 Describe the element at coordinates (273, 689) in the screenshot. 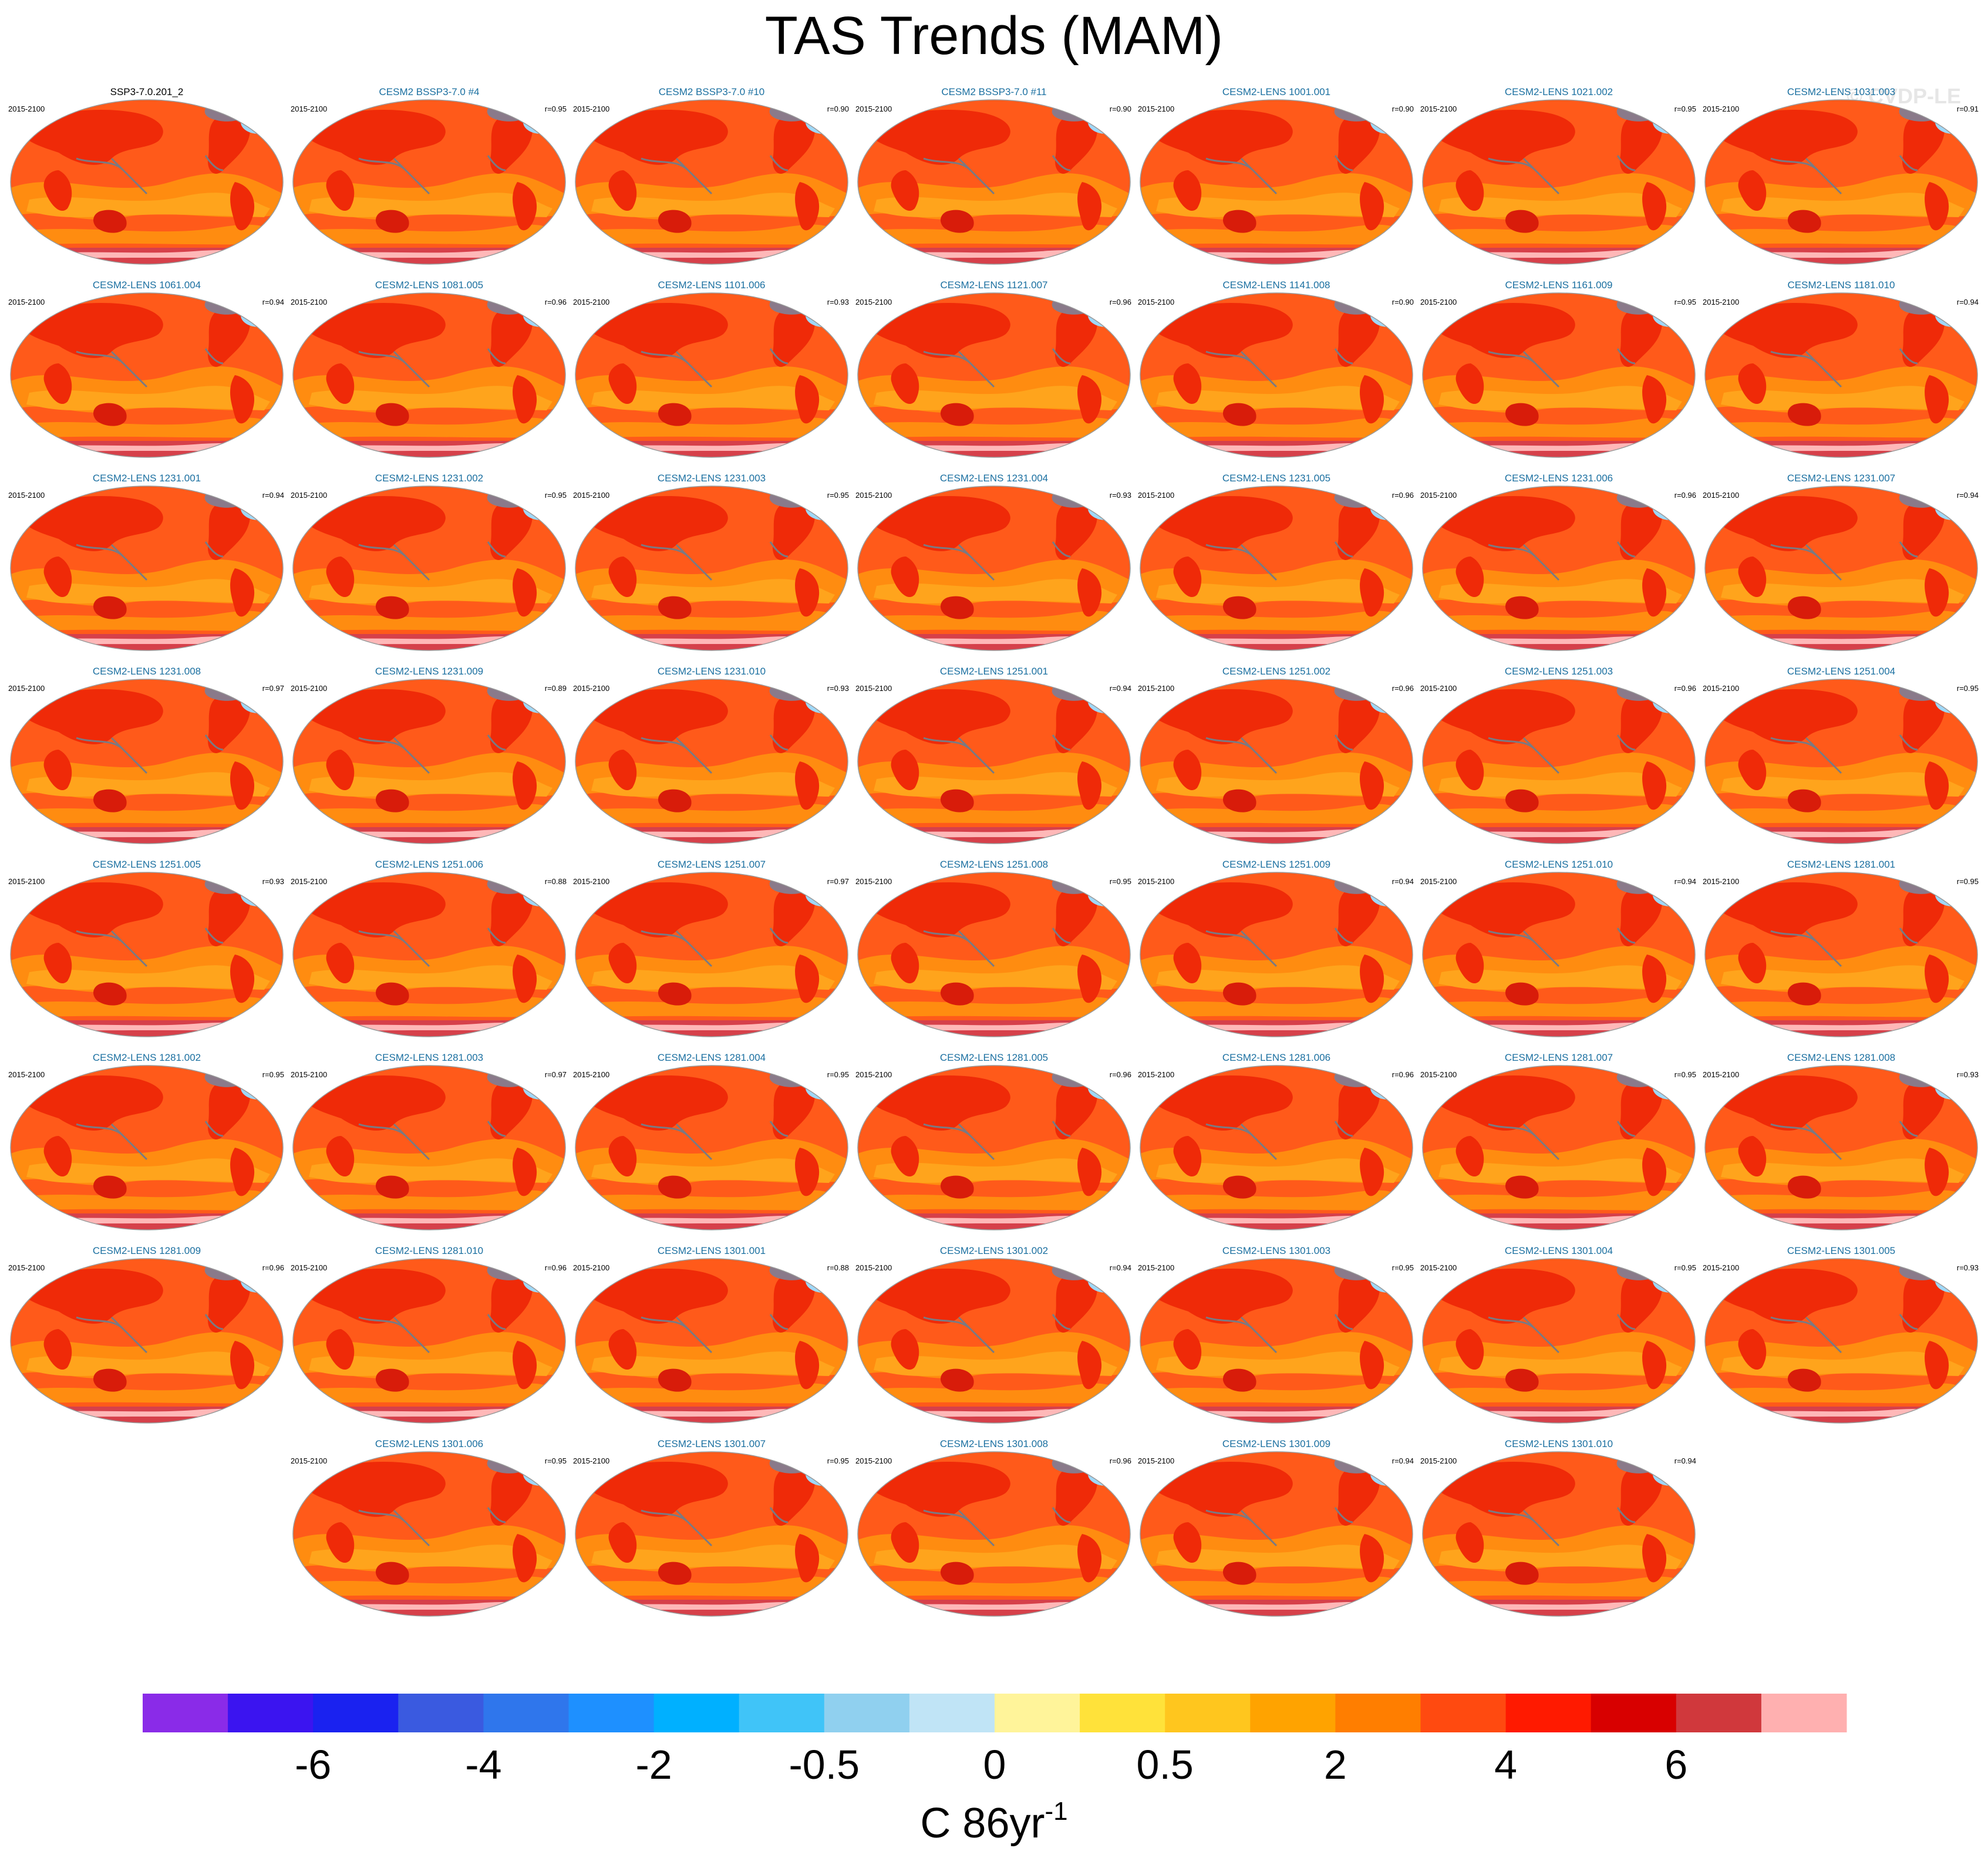

I see `panel-pattern-correlation: r=0.97` at that location.